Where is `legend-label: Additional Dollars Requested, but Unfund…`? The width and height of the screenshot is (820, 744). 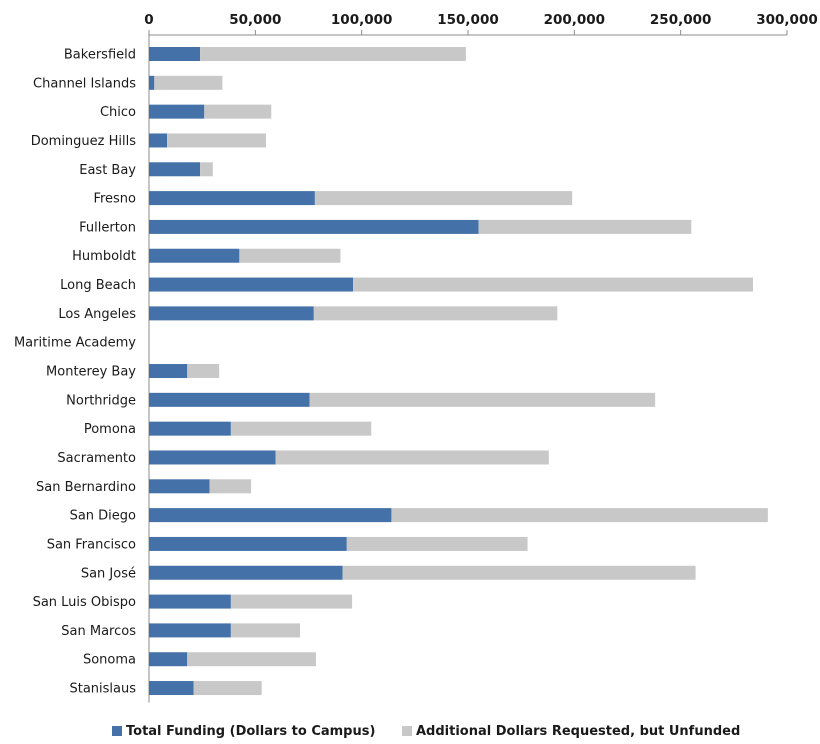 legend-label: Additional Dollars Requested, but Unfund… is located at coordinates (578, 731).